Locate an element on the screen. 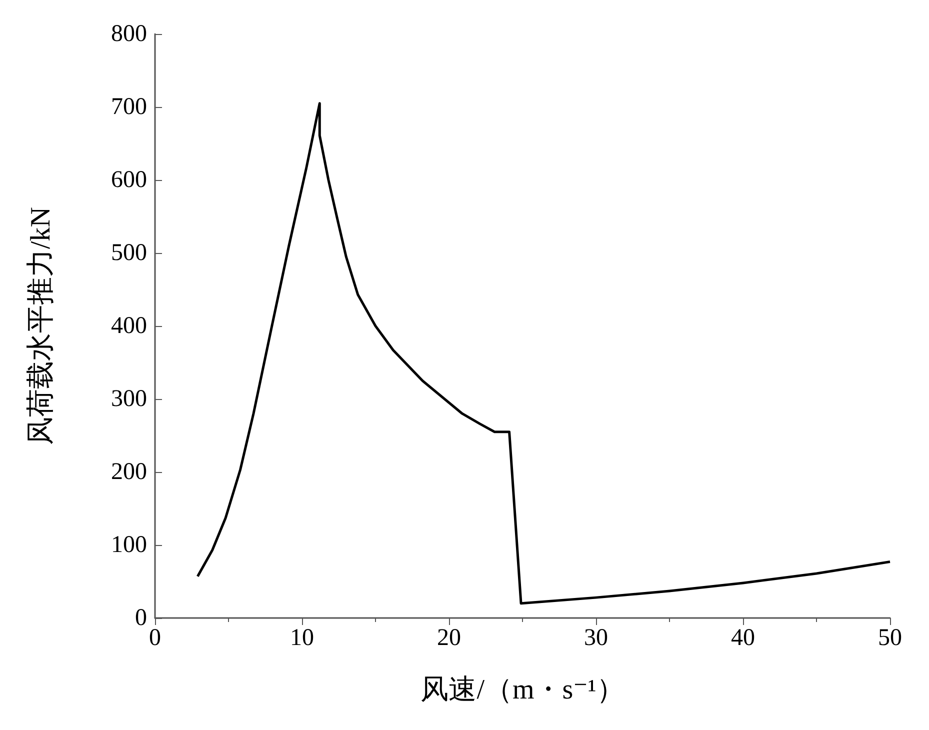  y-axis-title: 风荷载水平推力/kN is located at coordinates (41, 326).